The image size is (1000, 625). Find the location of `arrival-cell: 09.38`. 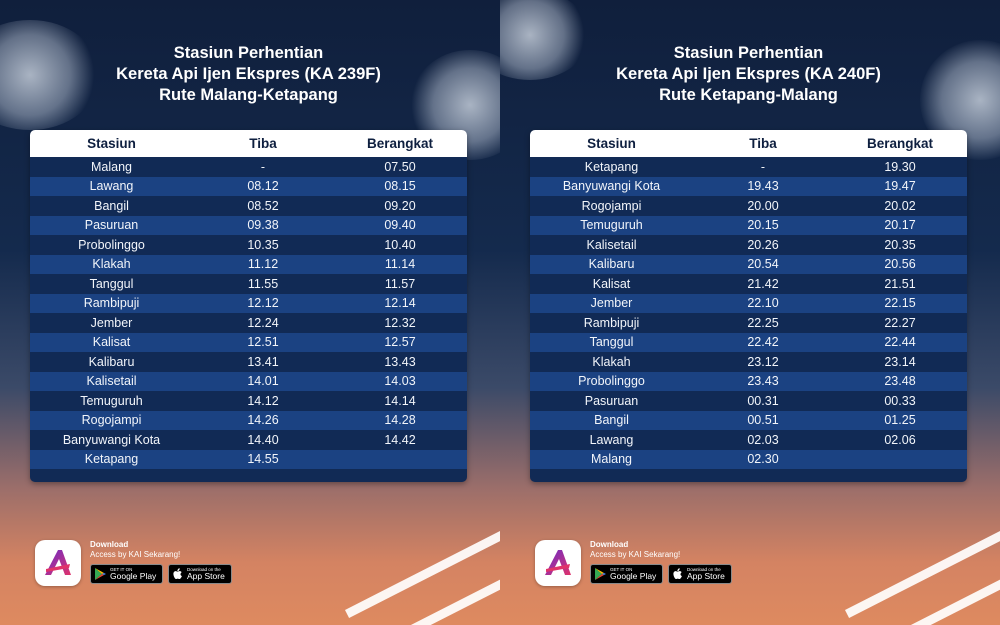

arrival-cell: 09.38 is located at coordinates (263, 225).